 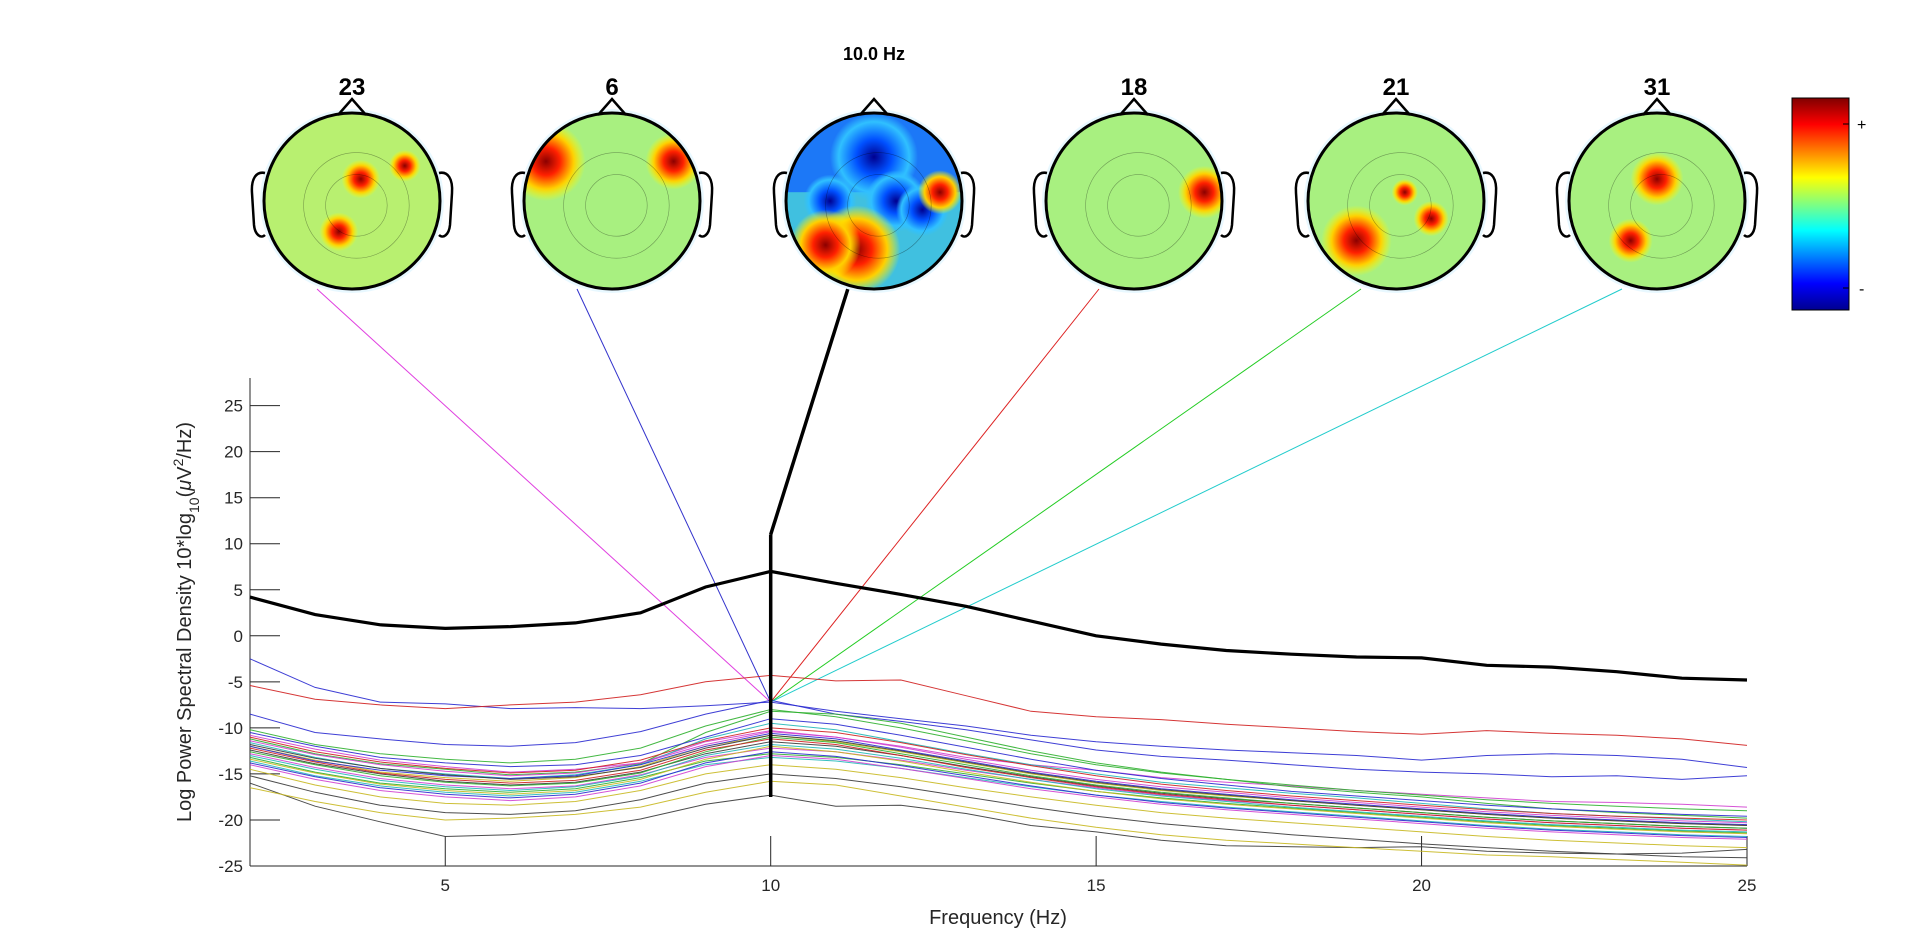 I want to click on x-axis-title: Frequency (Hz), so click(x=998, y=918).